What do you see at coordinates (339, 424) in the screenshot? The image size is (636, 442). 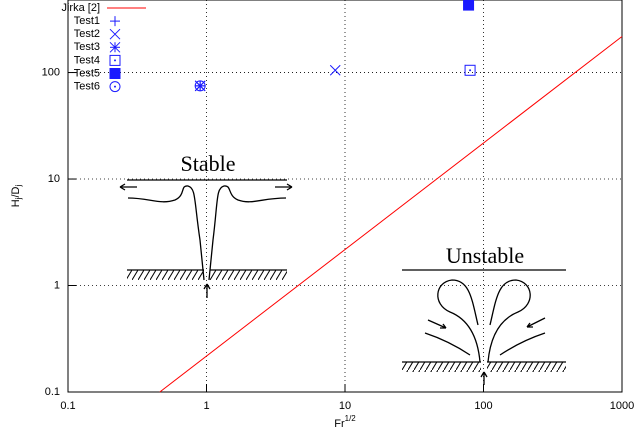 I see `x-label-base: Fr` at bounding box center [339, 424].